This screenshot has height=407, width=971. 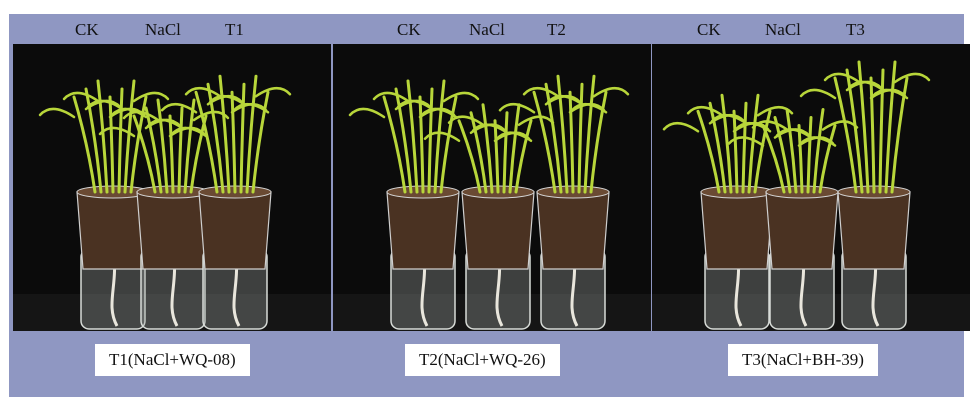 What do you see at coordinates (492, 312) in the screenshot?
I see `table-surface` at bounding box center [492, 312].